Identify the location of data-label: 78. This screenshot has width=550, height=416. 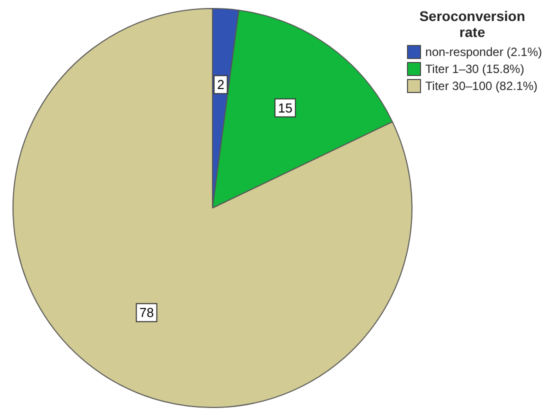
(146, 312).